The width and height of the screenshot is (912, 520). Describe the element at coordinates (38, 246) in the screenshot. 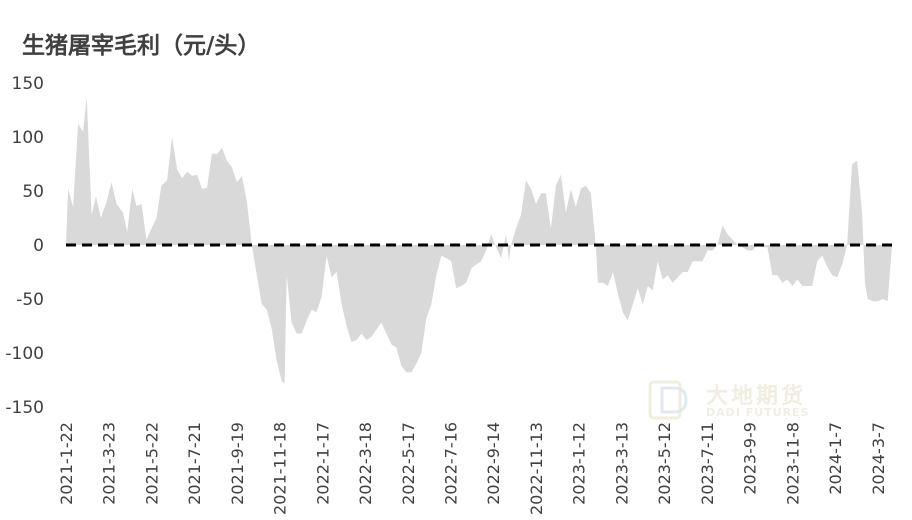

I see `y-tick-label: 0` at that location.